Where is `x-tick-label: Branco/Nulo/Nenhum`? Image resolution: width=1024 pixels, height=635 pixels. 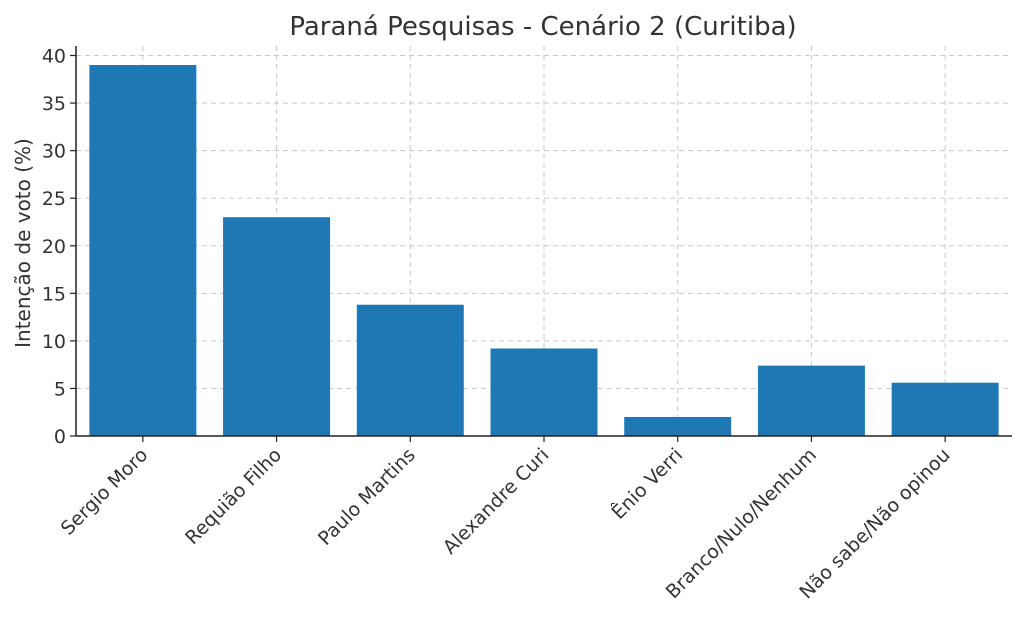
x-tick-label: Branco/Nulo/Nenhum is located at coordinates (741, 523).